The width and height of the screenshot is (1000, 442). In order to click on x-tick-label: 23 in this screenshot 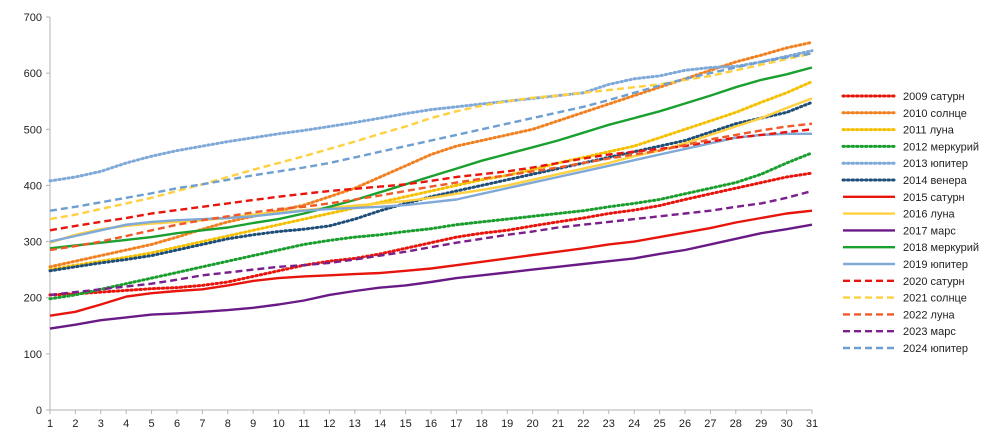, I will do `click(609, 424)`.